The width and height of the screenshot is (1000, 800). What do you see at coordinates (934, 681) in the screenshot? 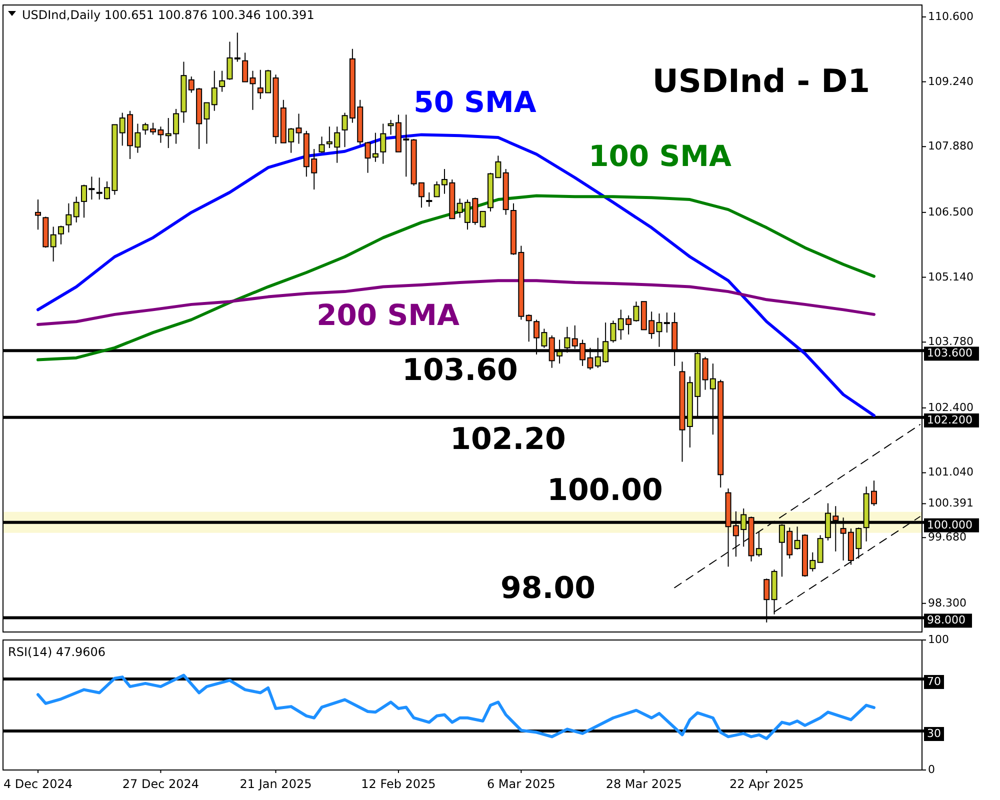
I see `ref-line-label: 70` at bounding box center [934, 681].